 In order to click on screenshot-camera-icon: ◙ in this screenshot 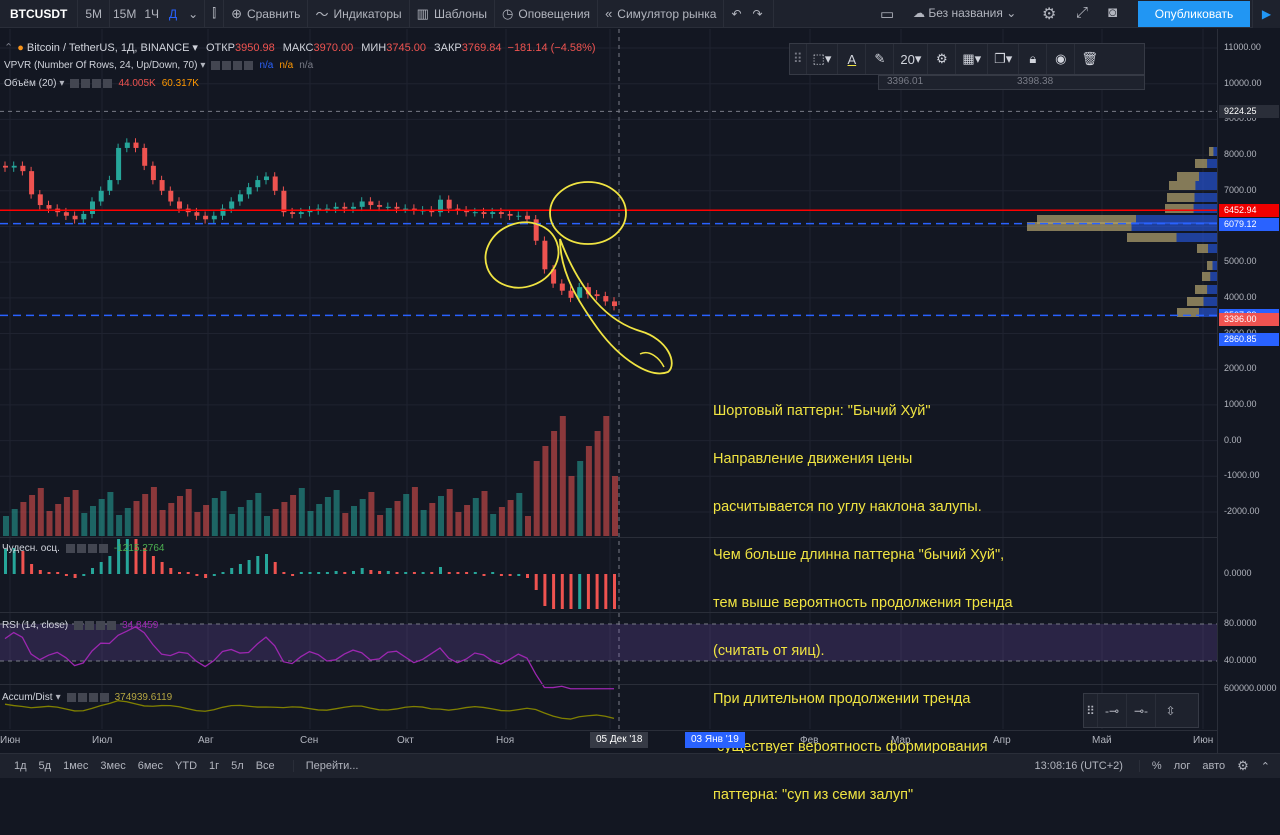, I will do `click(1113, 12)`.